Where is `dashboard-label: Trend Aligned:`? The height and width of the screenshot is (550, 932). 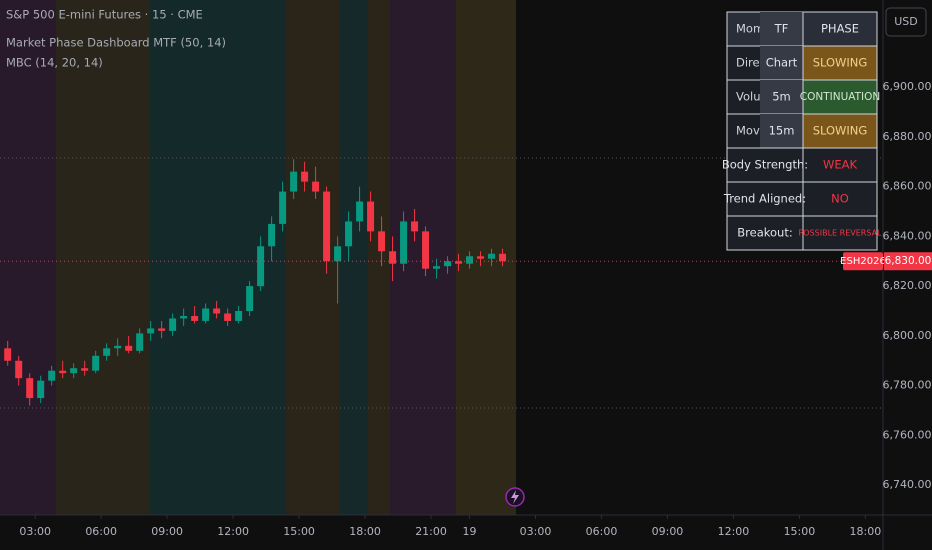
dashboard-label: Trend Aligned: is located at coordinates (764, 199).